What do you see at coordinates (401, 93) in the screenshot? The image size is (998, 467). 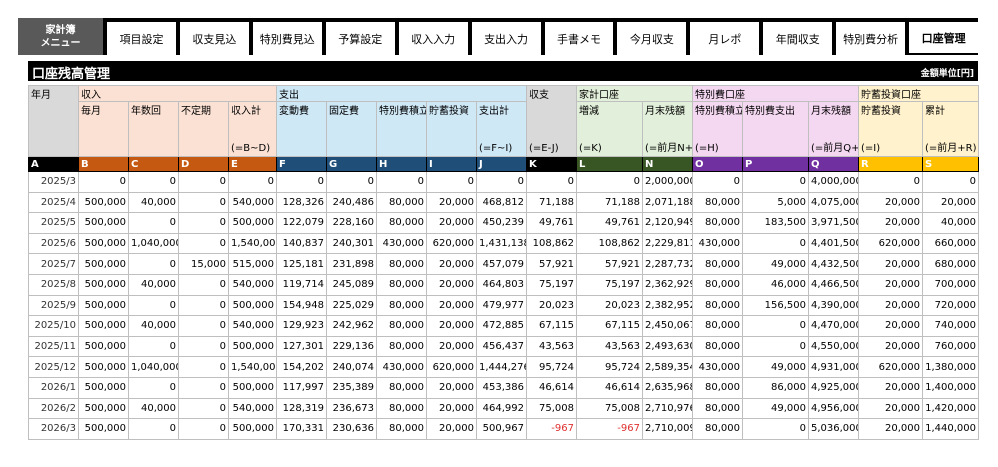 I see `group-header: 支出` at bounding box center [401, 93].